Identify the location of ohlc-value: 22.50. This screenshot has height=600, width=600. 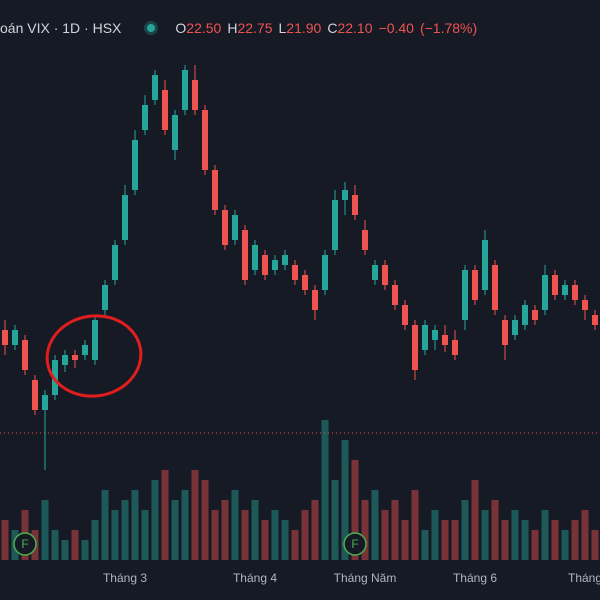
(204, 28).